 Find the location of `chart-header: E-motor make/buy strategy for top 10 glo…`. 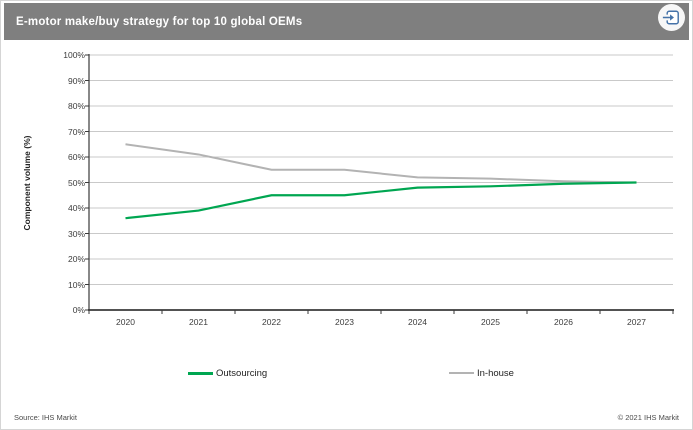

chart-header: E-motor make/buy strategy for top 10 glo… is located at coordinates (346, 21).